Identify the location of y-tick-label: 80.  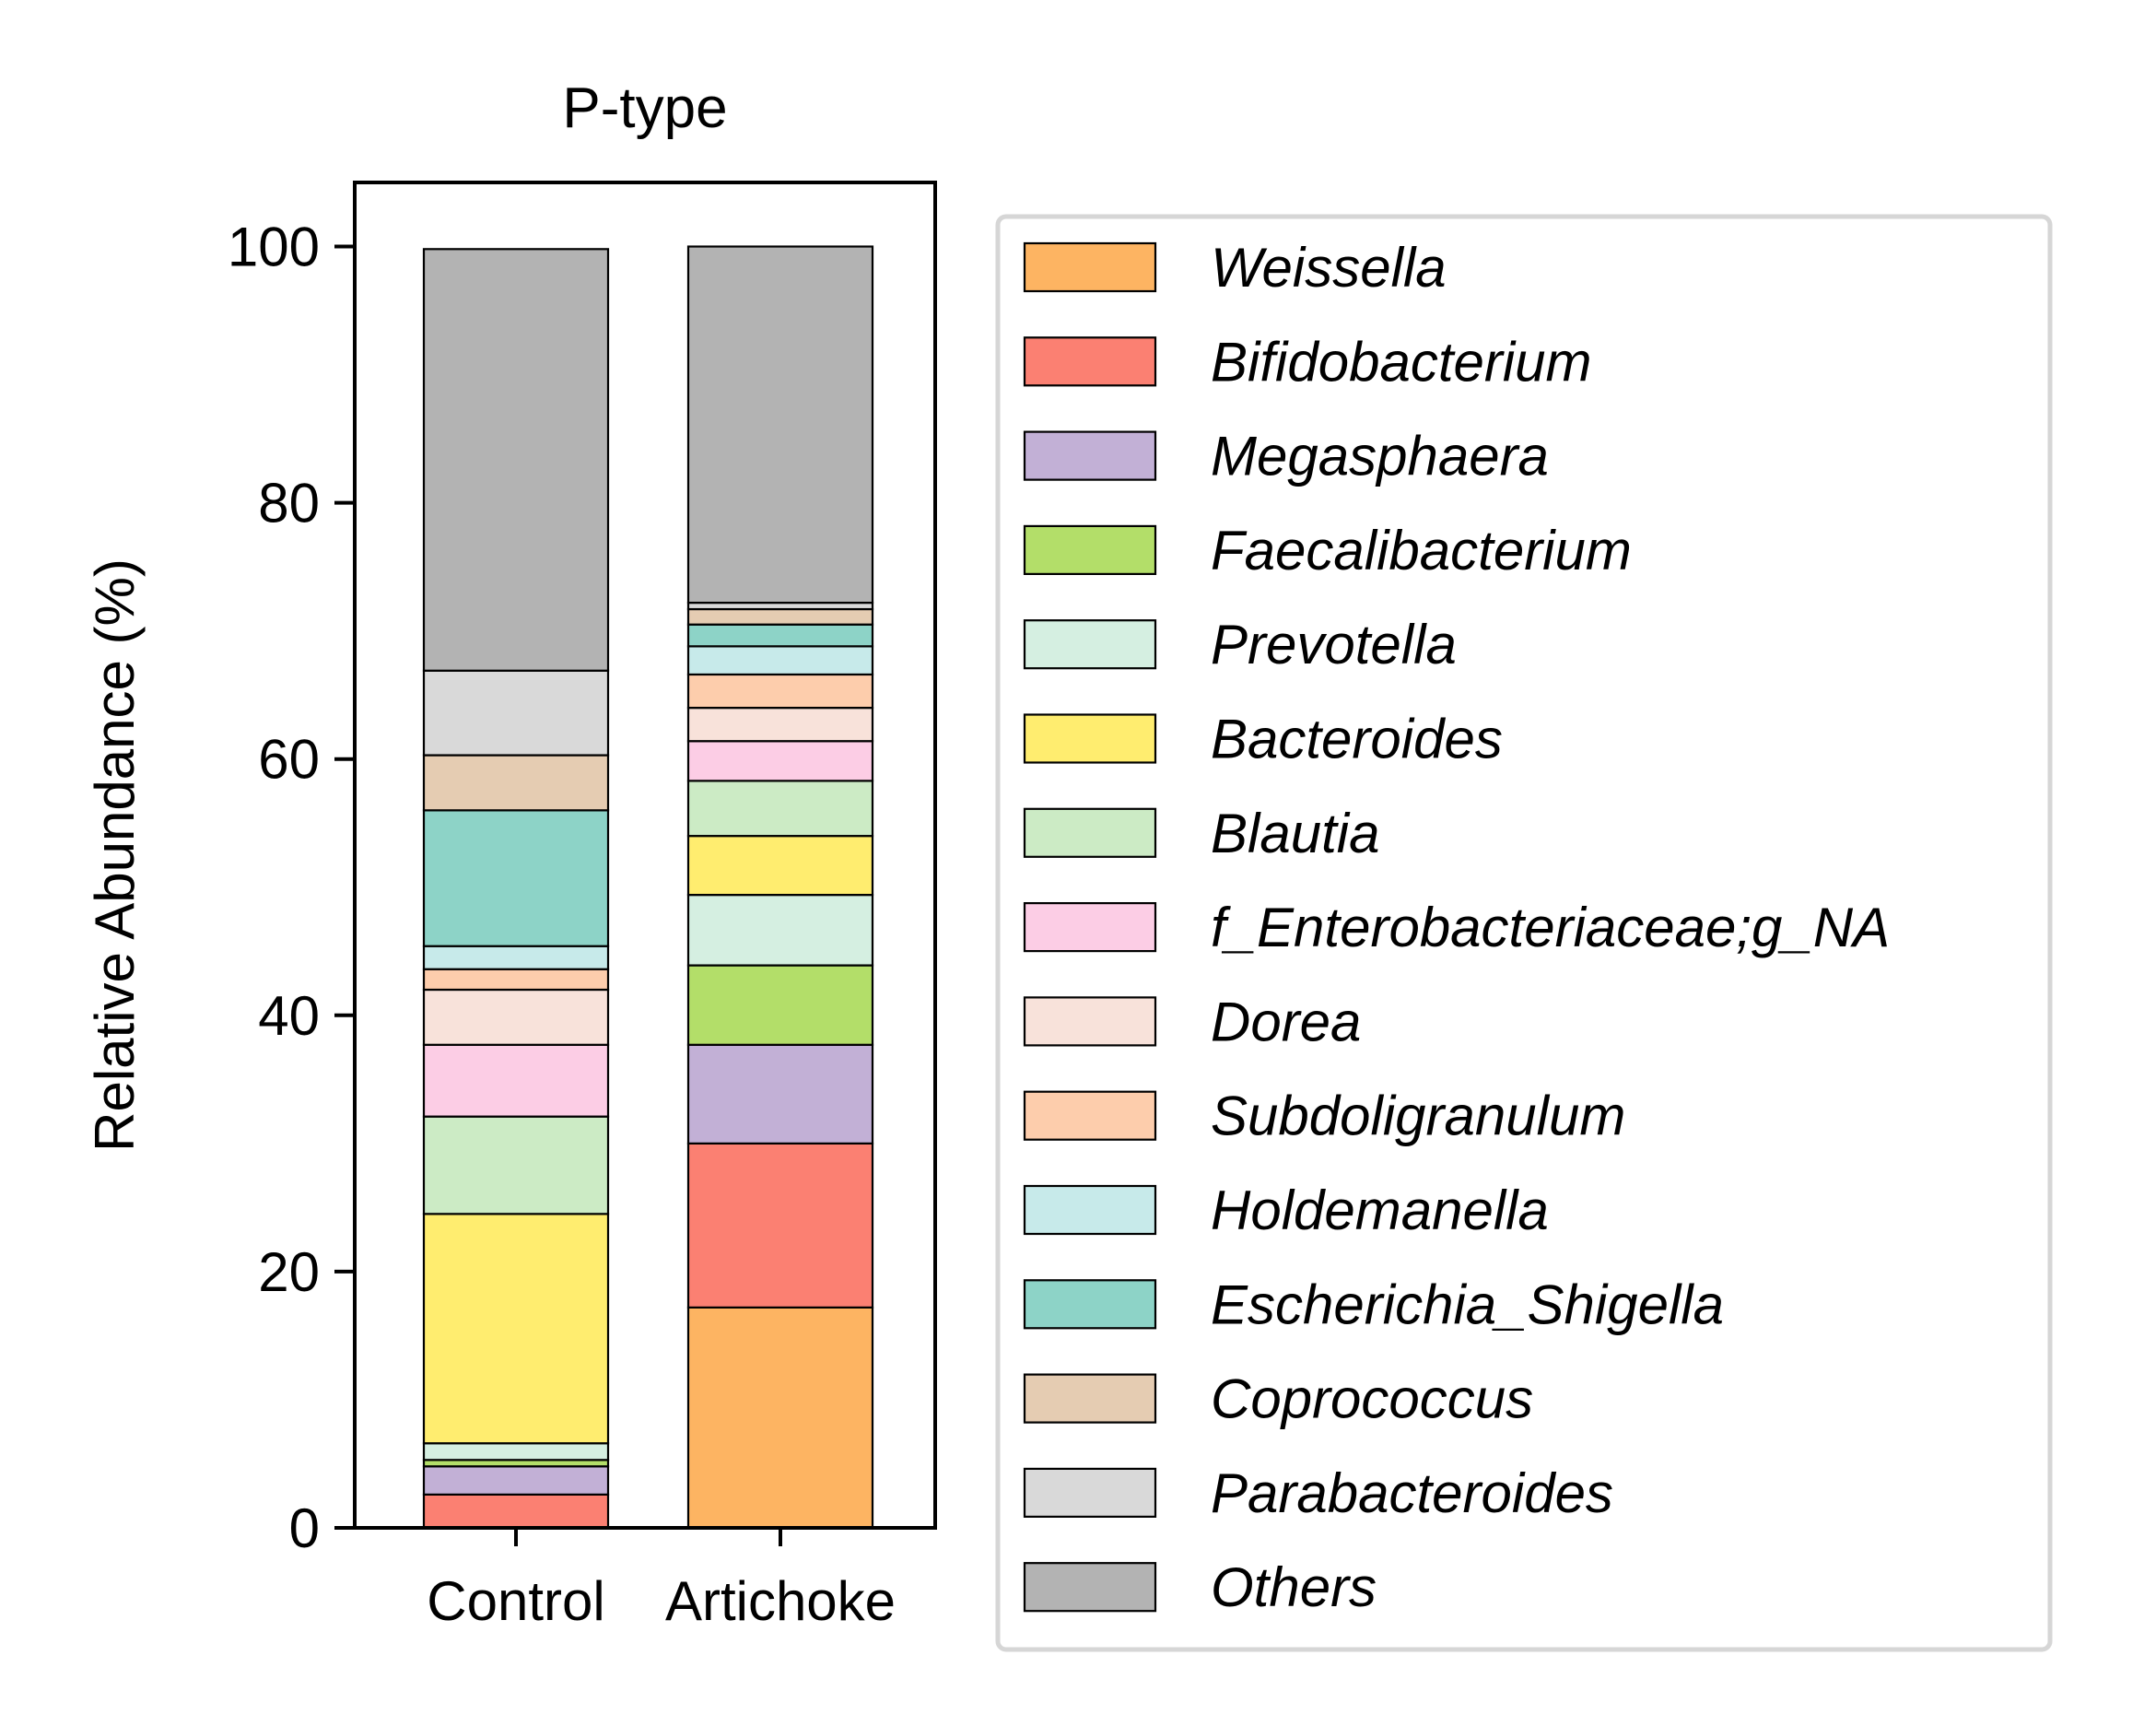
(289, 503).